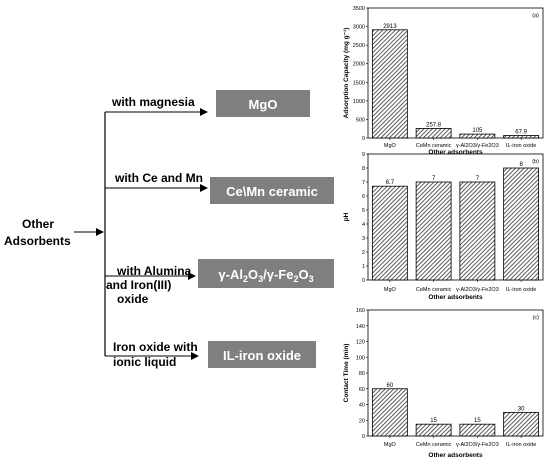 The image size is (550, 462). What do you see at coordinates (155, 347) in the screenshot?
I see `branch-label-ionic-1: Iron oxide with` at bounding box center [155, 347].